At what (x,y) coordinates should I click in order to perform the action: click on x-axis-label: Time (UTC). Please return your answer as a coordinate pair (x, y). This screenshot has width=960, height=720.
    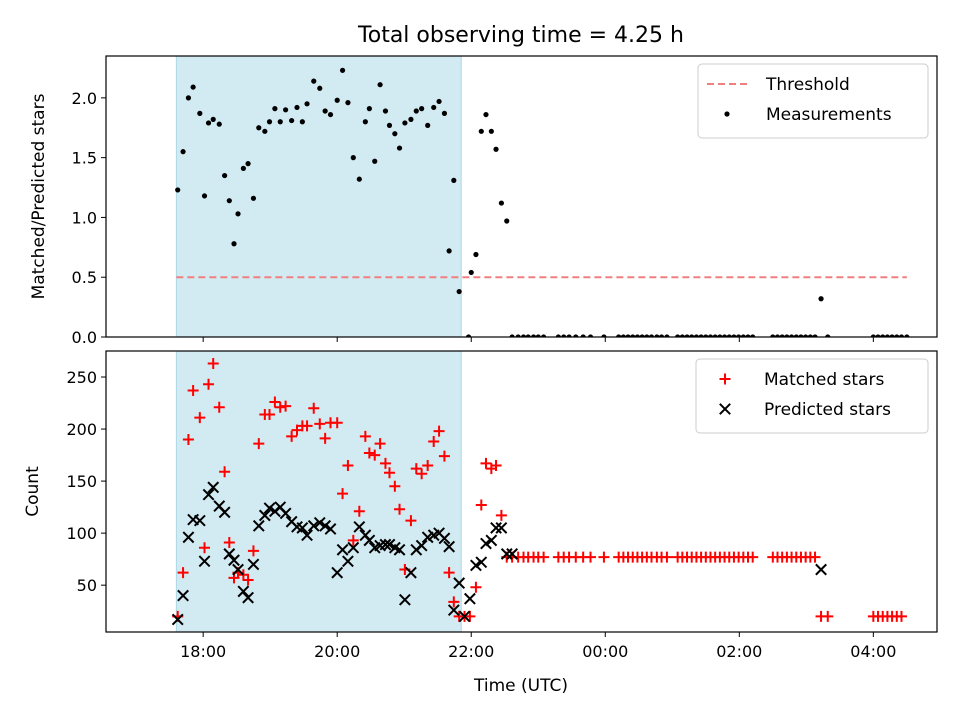
    Looking at the image, I should click on (520, 686).